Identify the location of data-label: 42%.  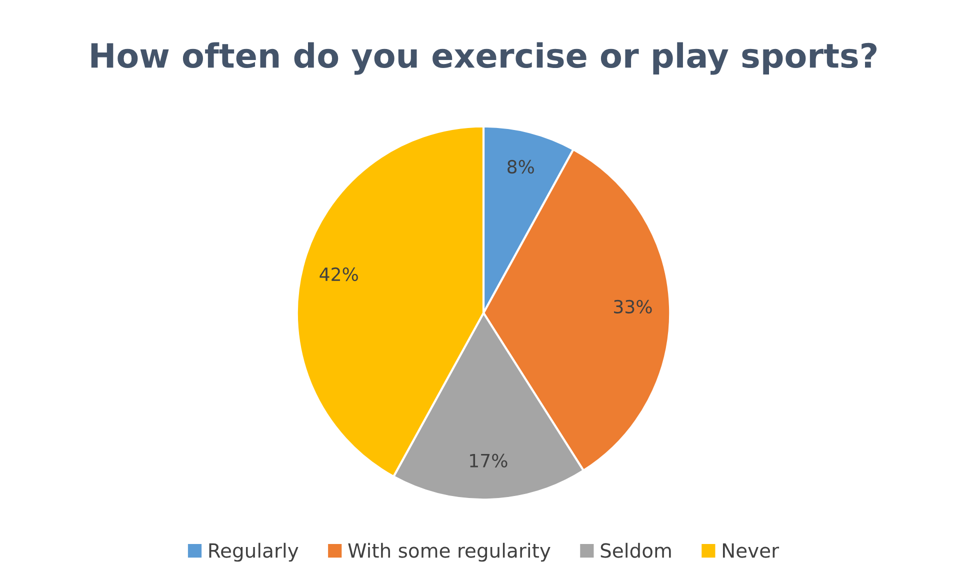
(339, 274).